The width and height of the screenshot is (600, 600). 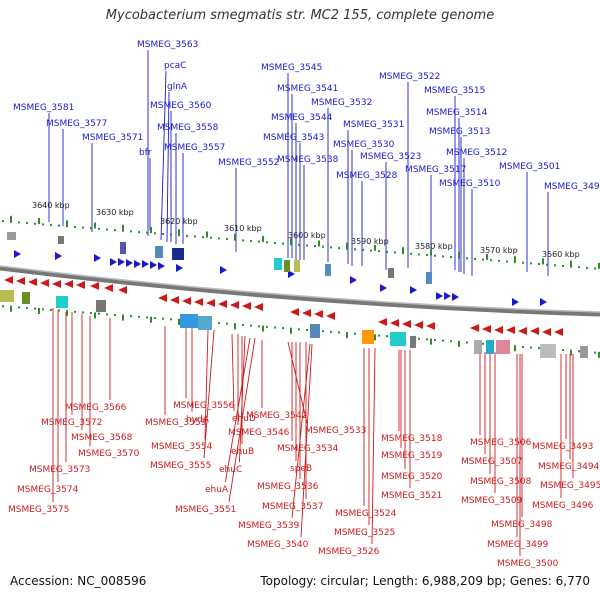 What do you see at coordinates (572, 187) in the screenshot?
I see `gene-label-msmeg-3497: MSMEG_3497` at bounding box center [572, 187].